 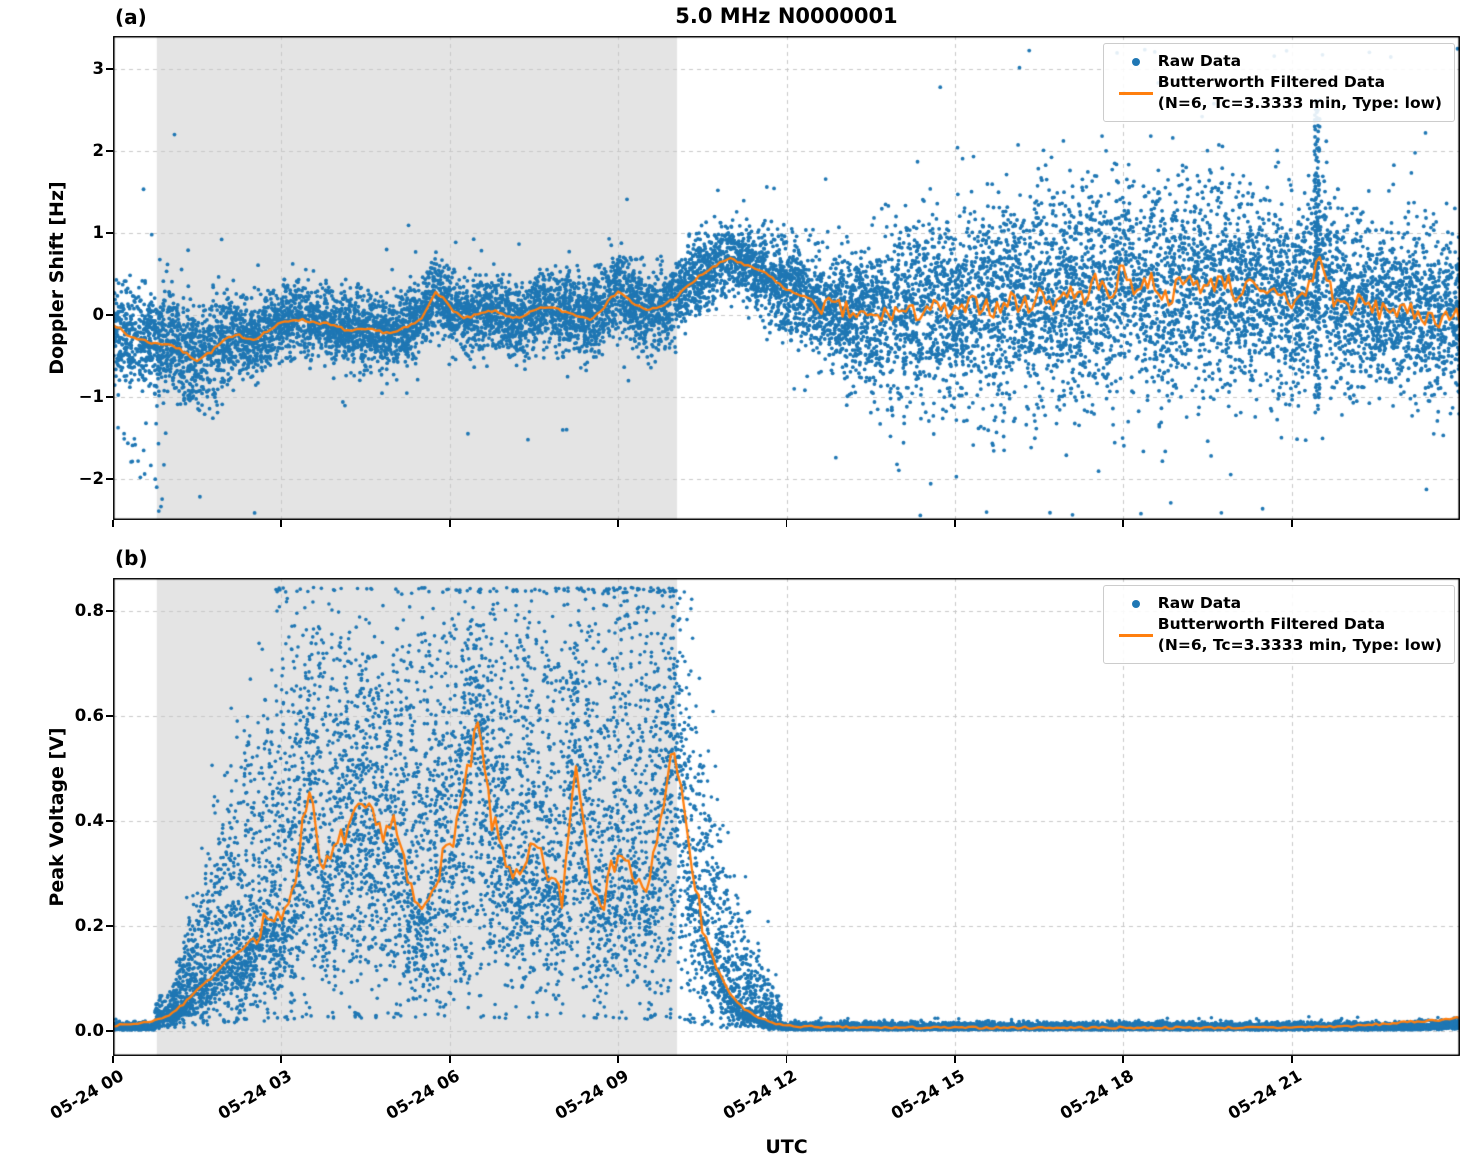 What do you see at coordinates (89, 715) in the screenshot?
I see `y-tick-label: 0.6` at bounding box center [89, 715].